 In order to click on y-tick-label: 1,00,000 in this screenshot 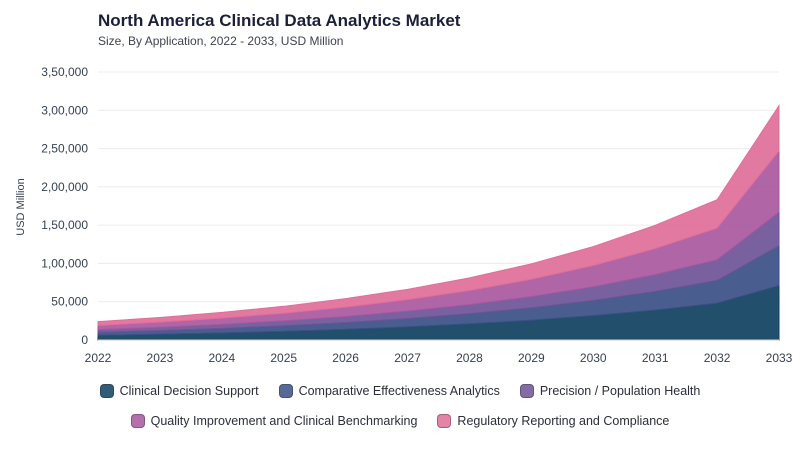, I will do `click(64, 263)`.